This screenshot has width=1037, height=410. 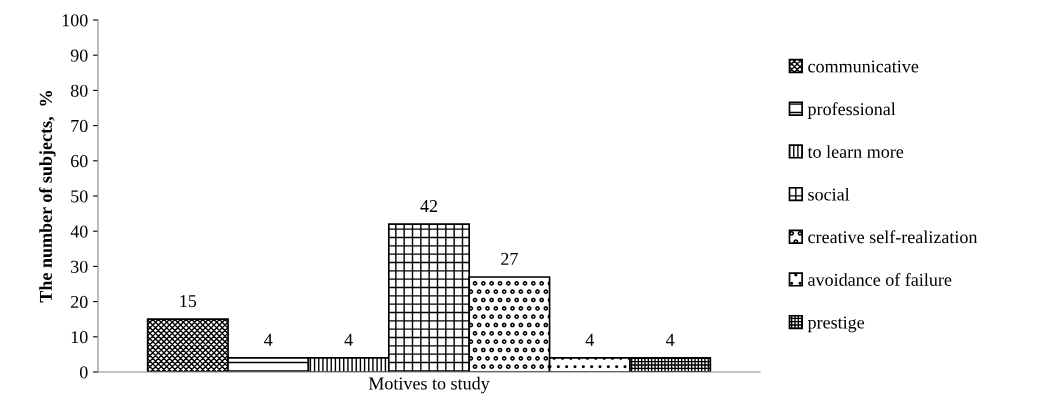 I want to click on legend-label: prestige, so click(x=836, y=324).